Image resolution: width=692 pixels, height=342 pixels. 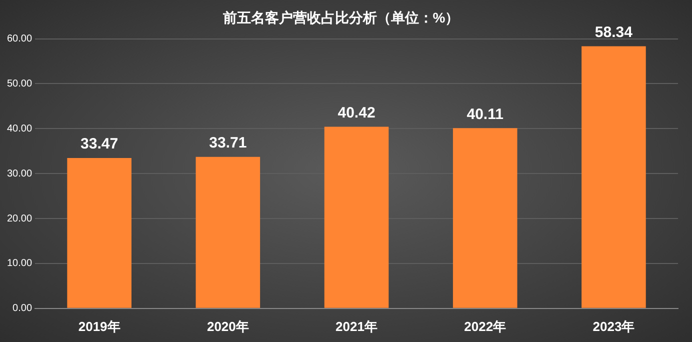 What do you see at coordinates (485, 114) in the screenshot?
I see `data-label: 40.11` at bounding box center [485, 114].